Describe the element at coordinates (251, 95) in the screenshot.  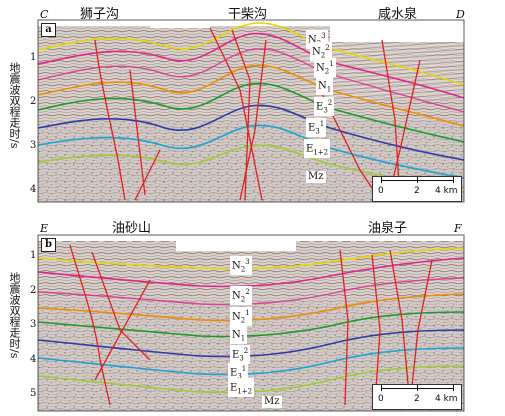
I see `horizon-a-N1` at that location.